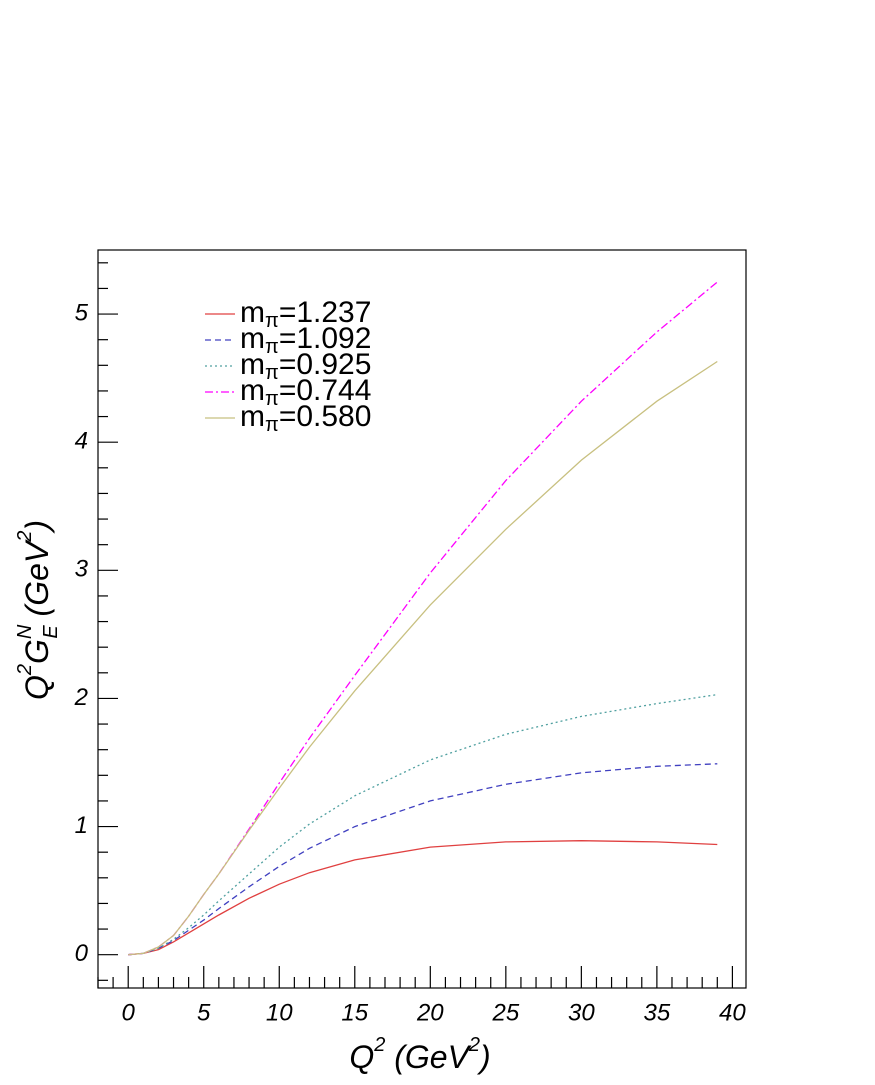  I want to click on y-tick-label: 4, so click(81, 441).